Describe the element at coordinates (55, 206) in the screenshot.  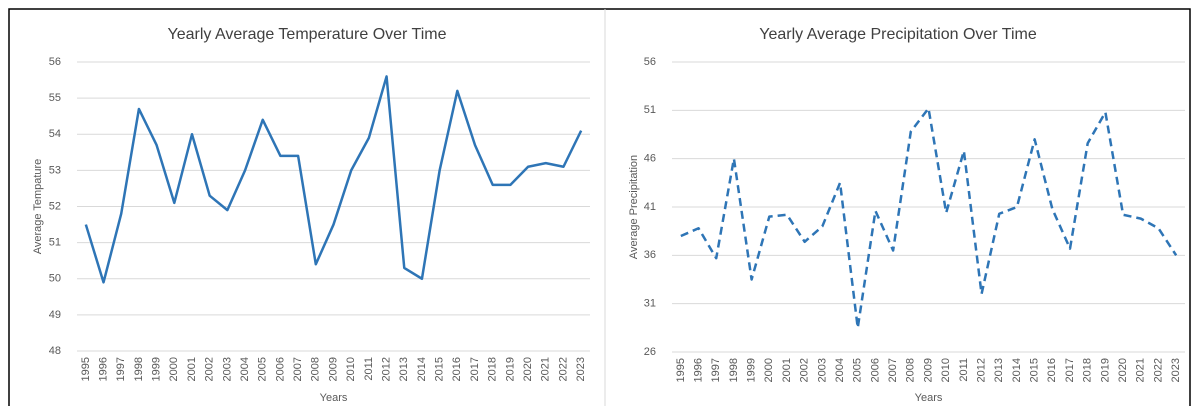
I see `y-tick-label: 52` at that location.